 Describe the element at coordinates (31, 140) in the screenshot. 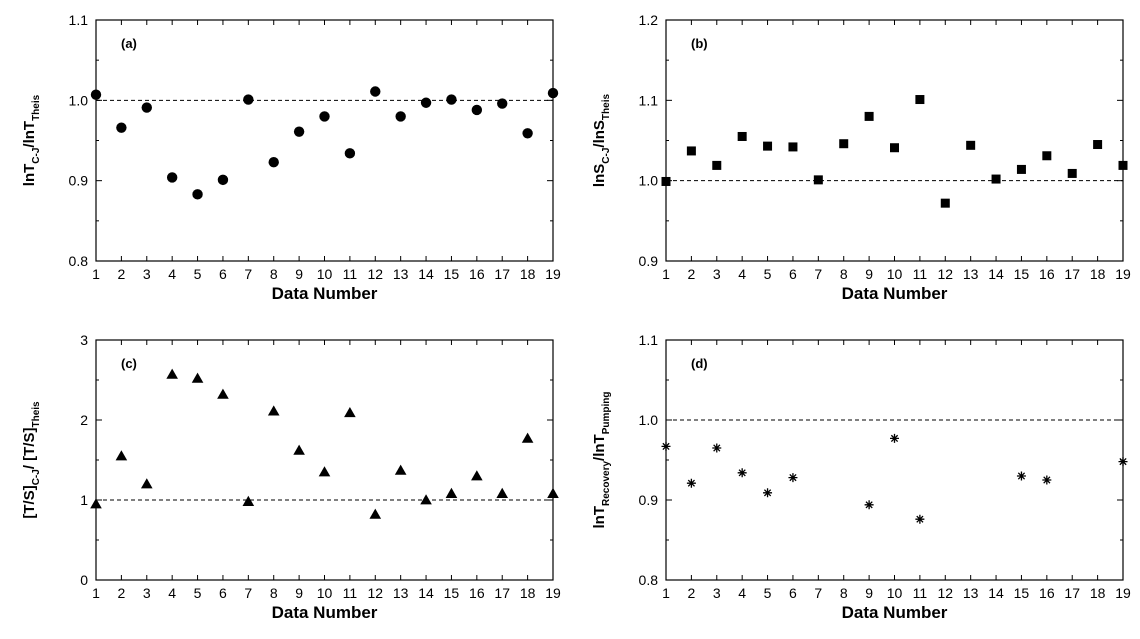

I see `y-axis-label: lnTC-J/lnTTheis` at that location.